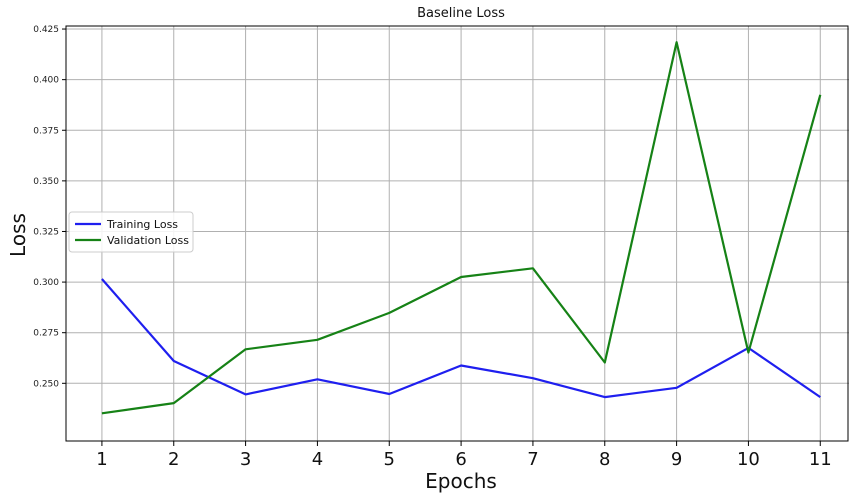  Describe the element at coordinates (461, 13) in the screenshot. I see `chart-title: Baseline Loss` at that location.